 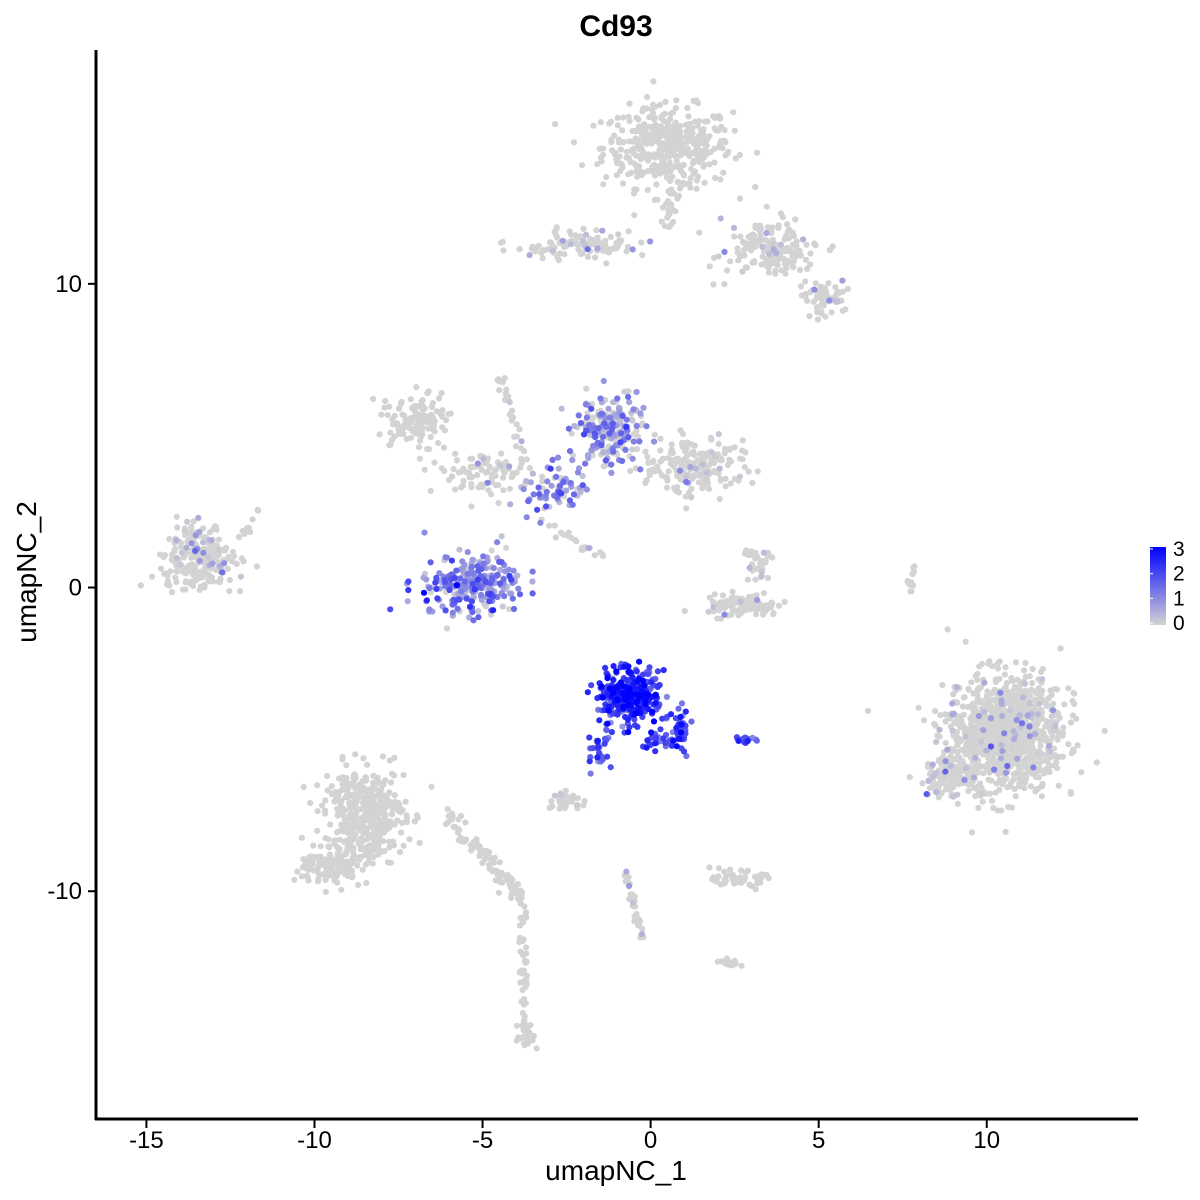 I want to click on legend-tick-label: 2, so click(x=1179, y=574).